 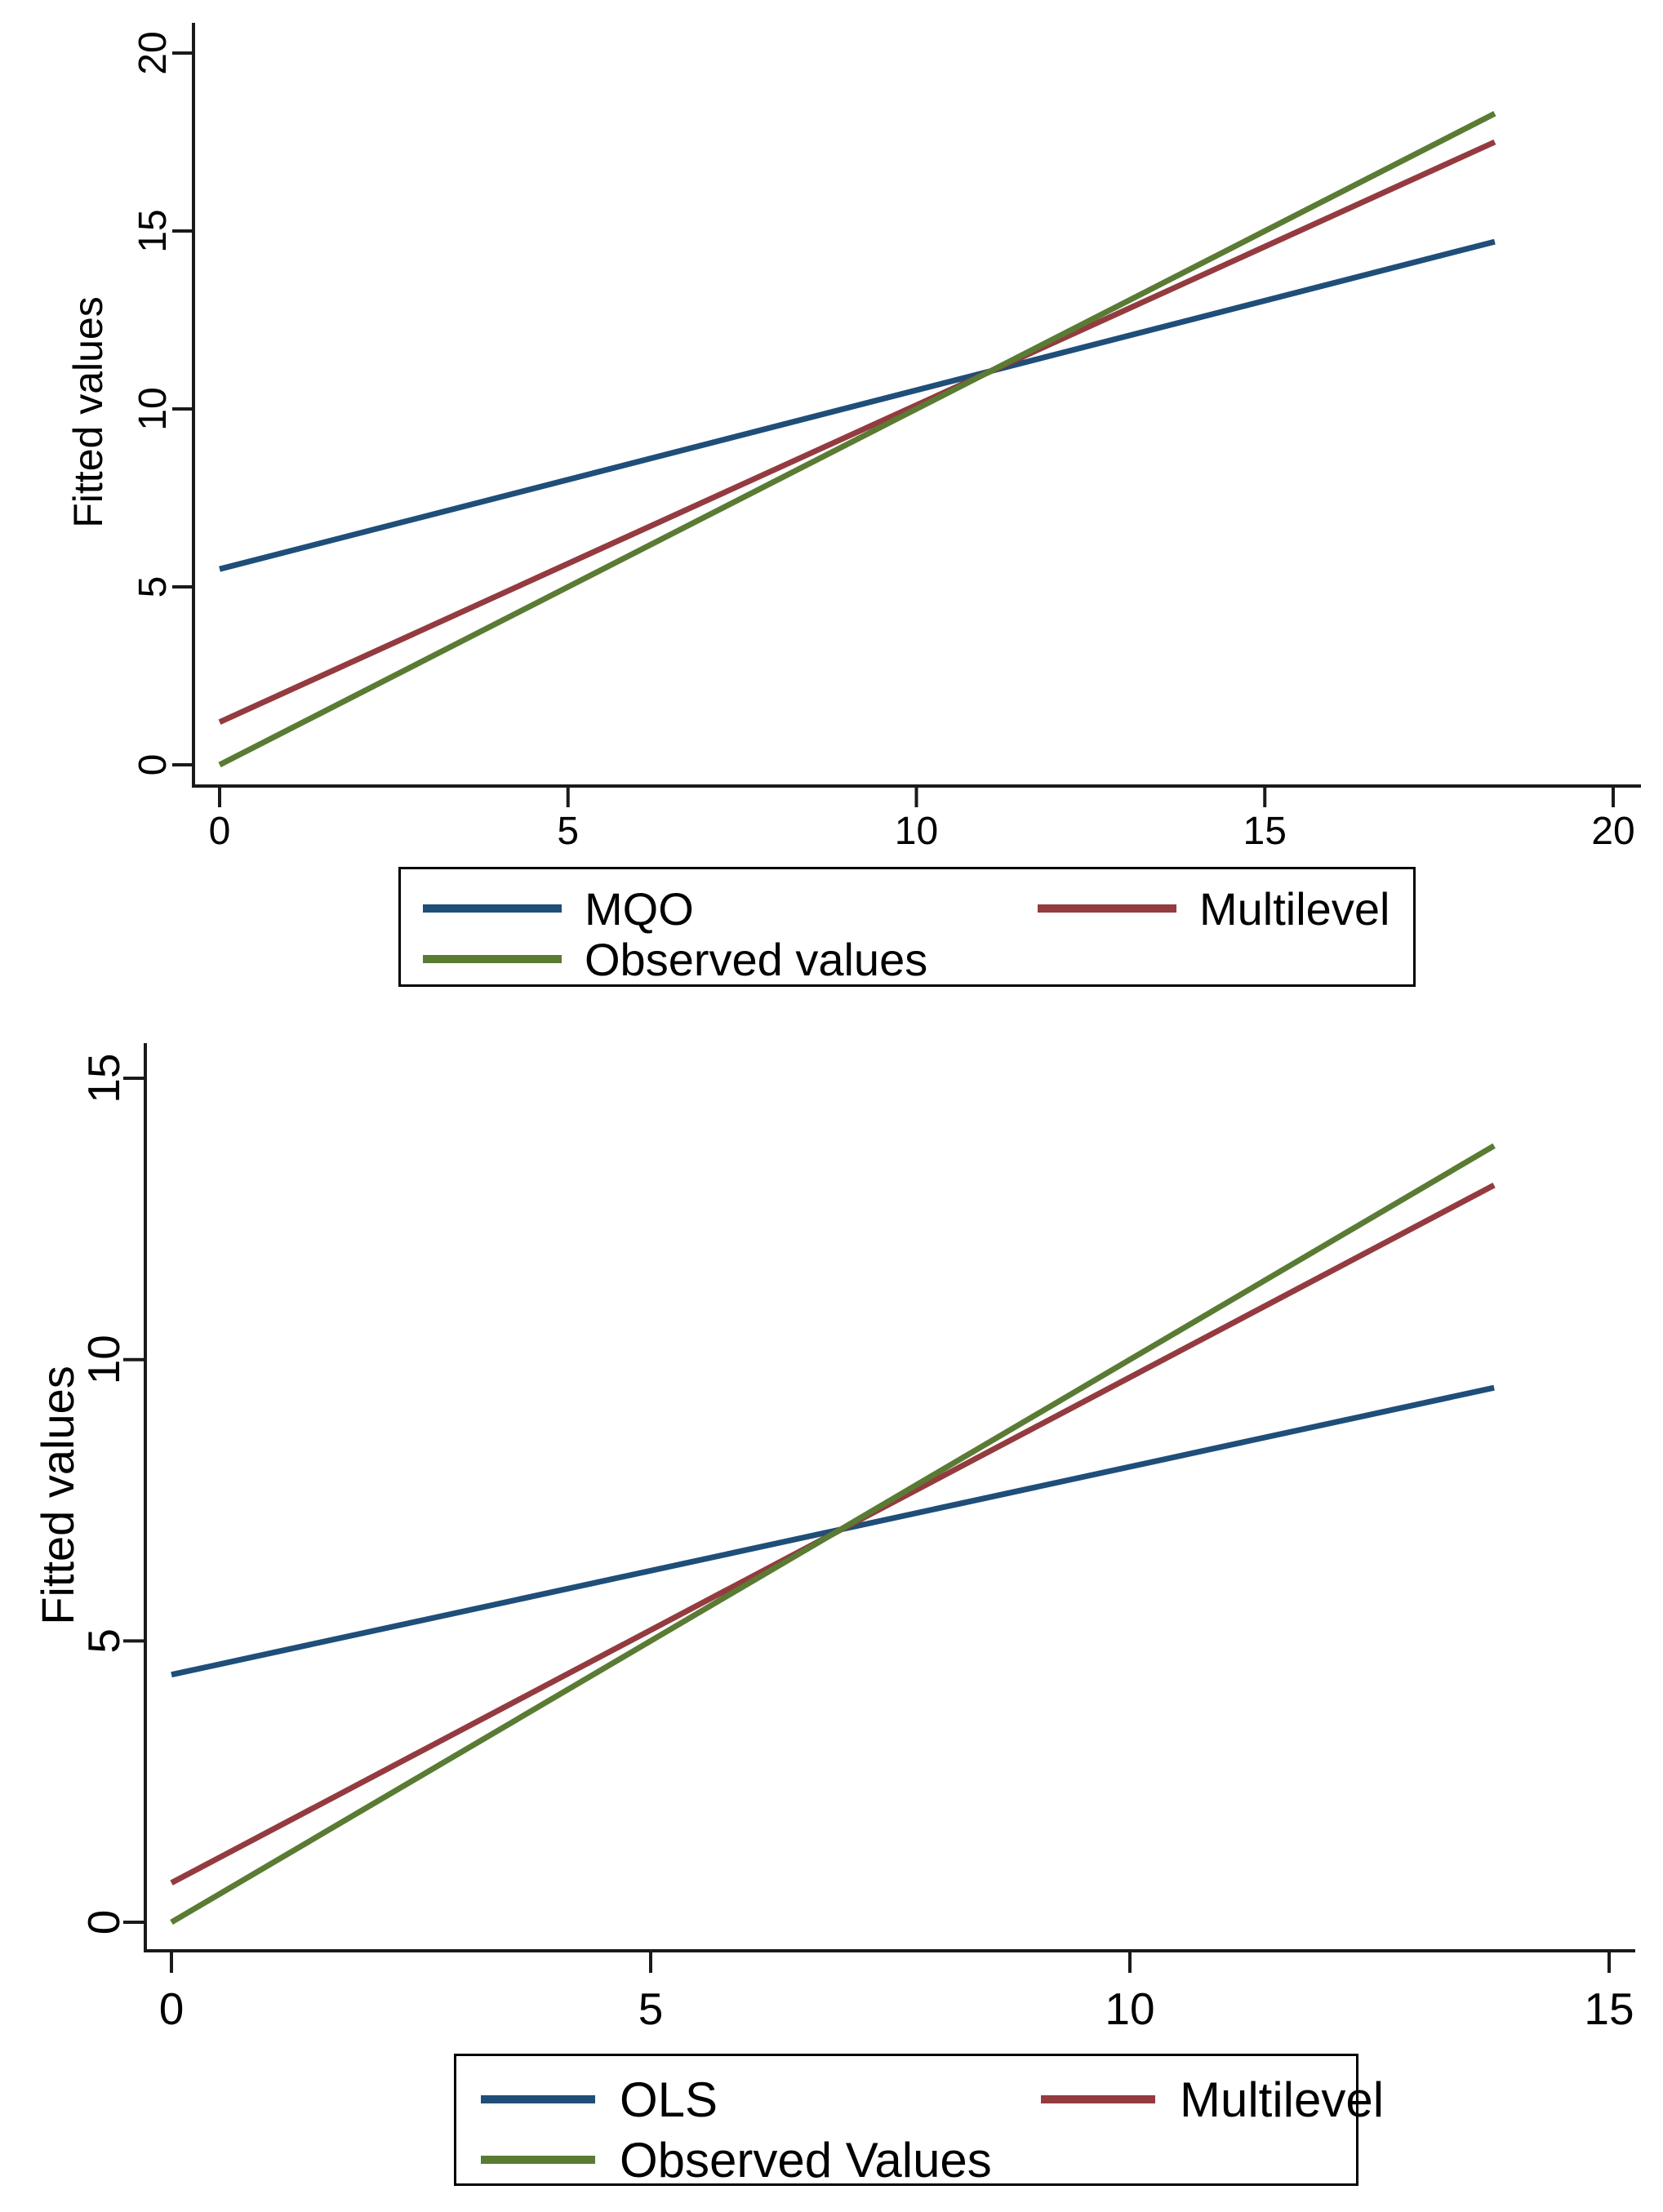 What do you see at coordinates (857, 405) in the screenshot?
I see `series-line-mqo` at bounding box center [857, 405].